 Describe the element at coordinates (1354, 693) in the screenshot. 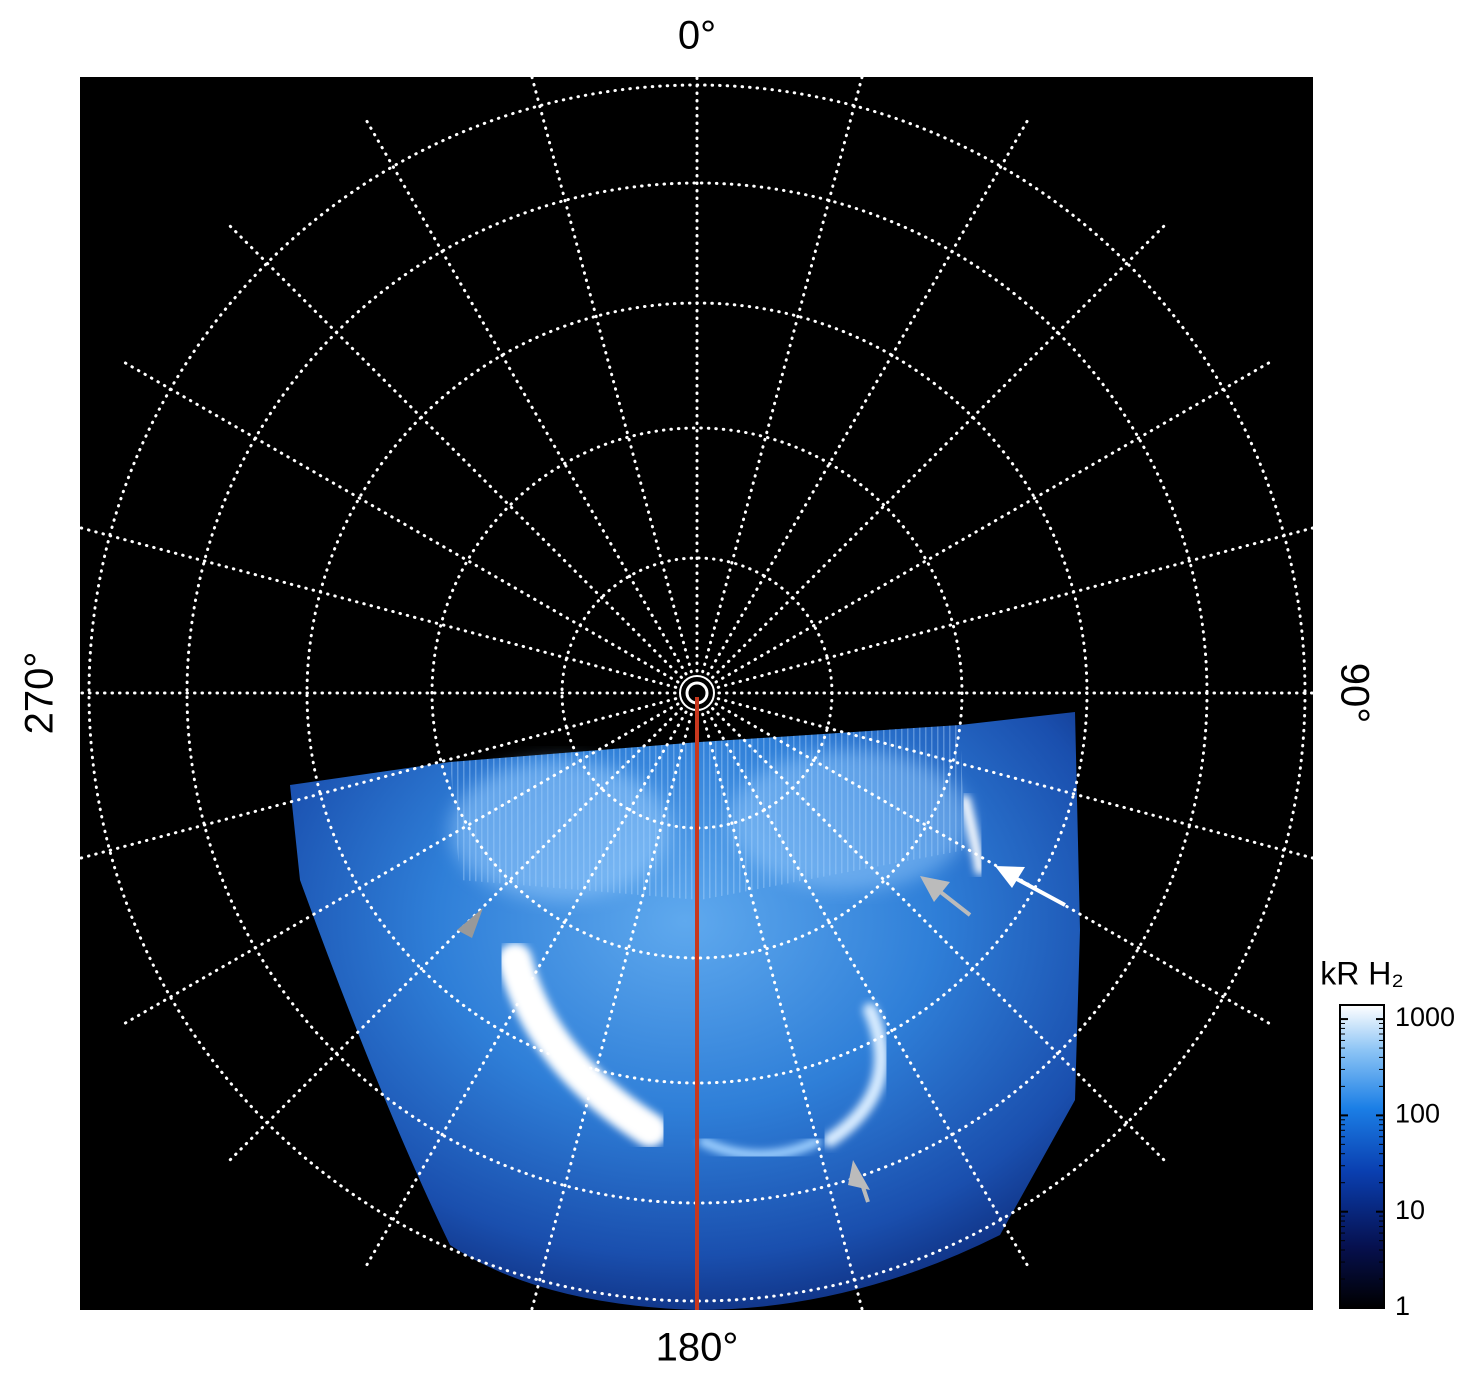

I see `longitude-label: 90°` at that location.